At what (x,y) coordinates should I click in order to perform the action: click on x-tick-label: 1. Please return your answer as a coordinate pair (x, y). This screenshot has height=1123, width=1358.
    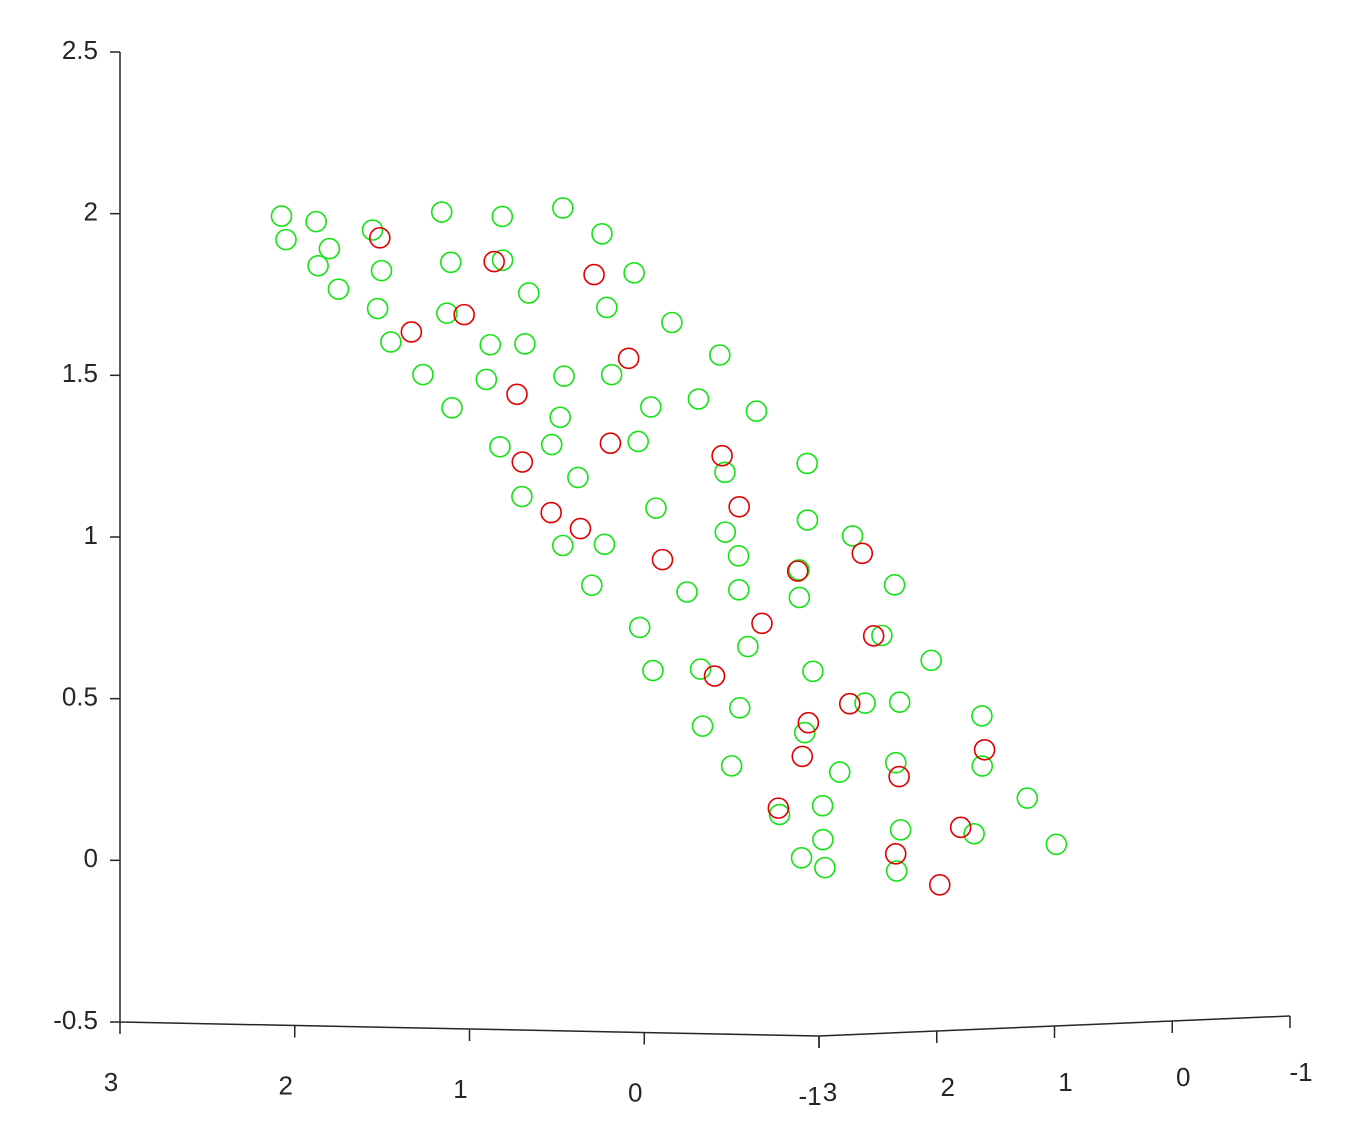
    Looking at the image, I should click on (460, 1089).